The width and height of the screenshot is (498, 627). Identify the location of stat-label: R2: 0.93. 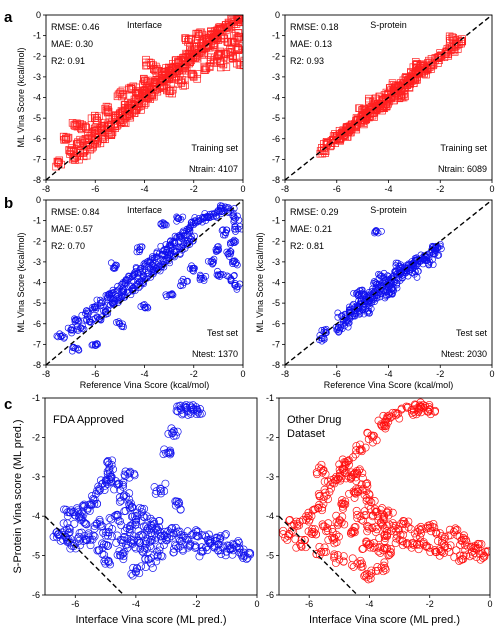
(307, 61).